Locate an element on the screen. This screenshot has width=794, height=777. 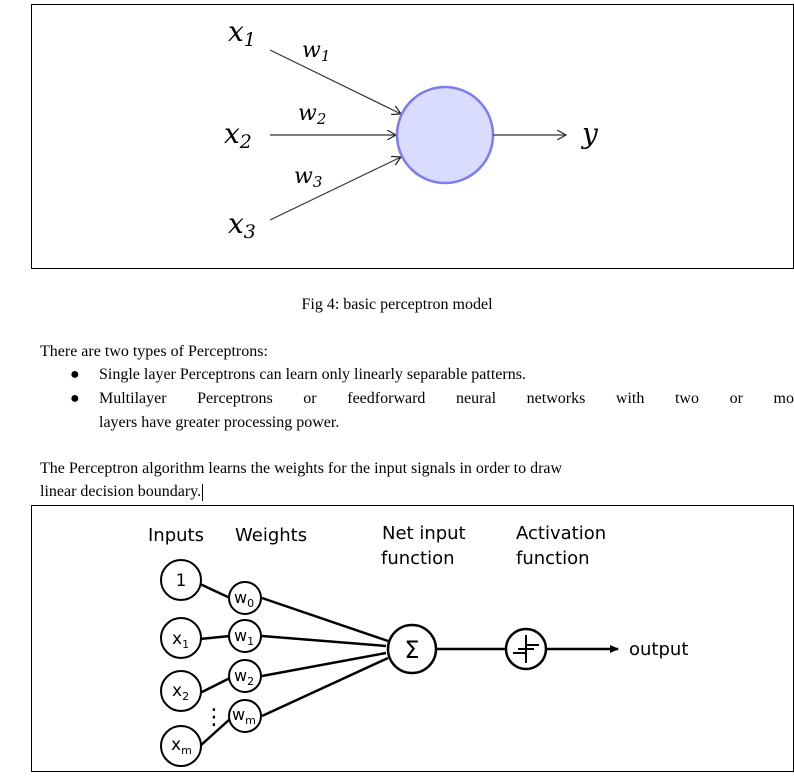
input-node-x1: x1 is located at coordinates (181, 638).